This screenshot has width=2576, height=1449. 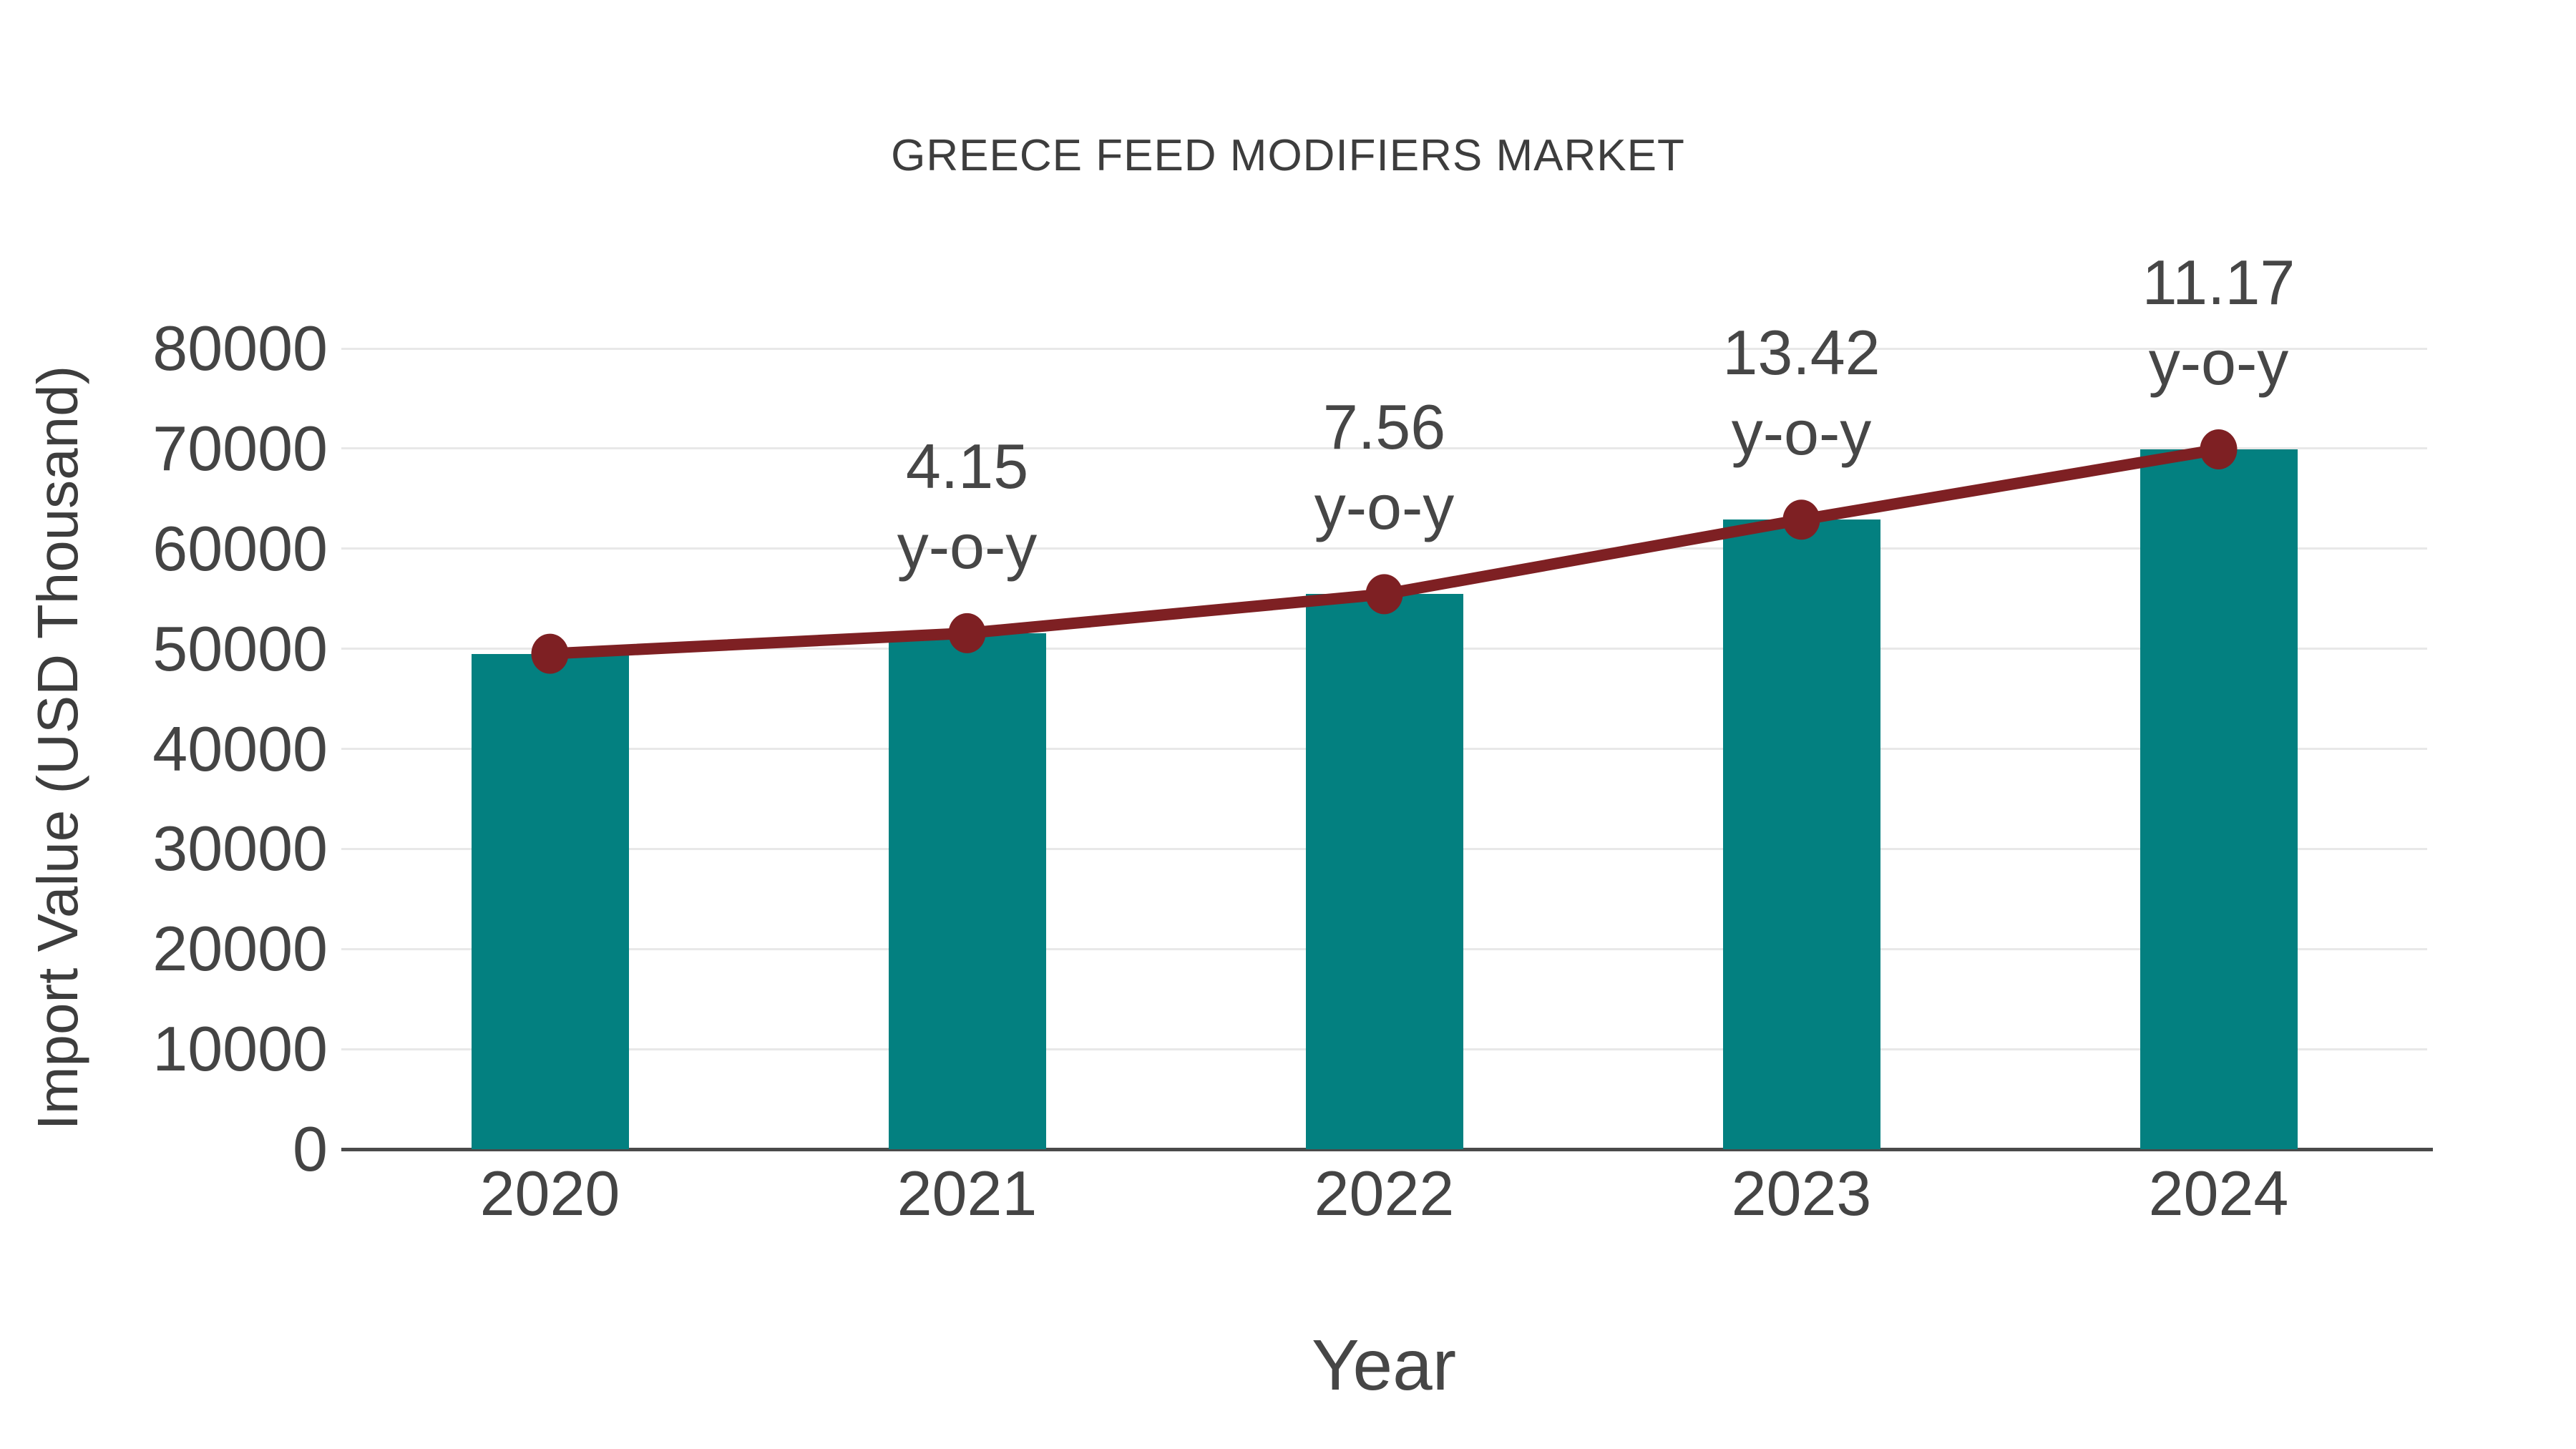 What do you see at coordinates (240, 748) in the screenshot?
I see `y-tick-label: 40000` at bounding box center [240, 748].